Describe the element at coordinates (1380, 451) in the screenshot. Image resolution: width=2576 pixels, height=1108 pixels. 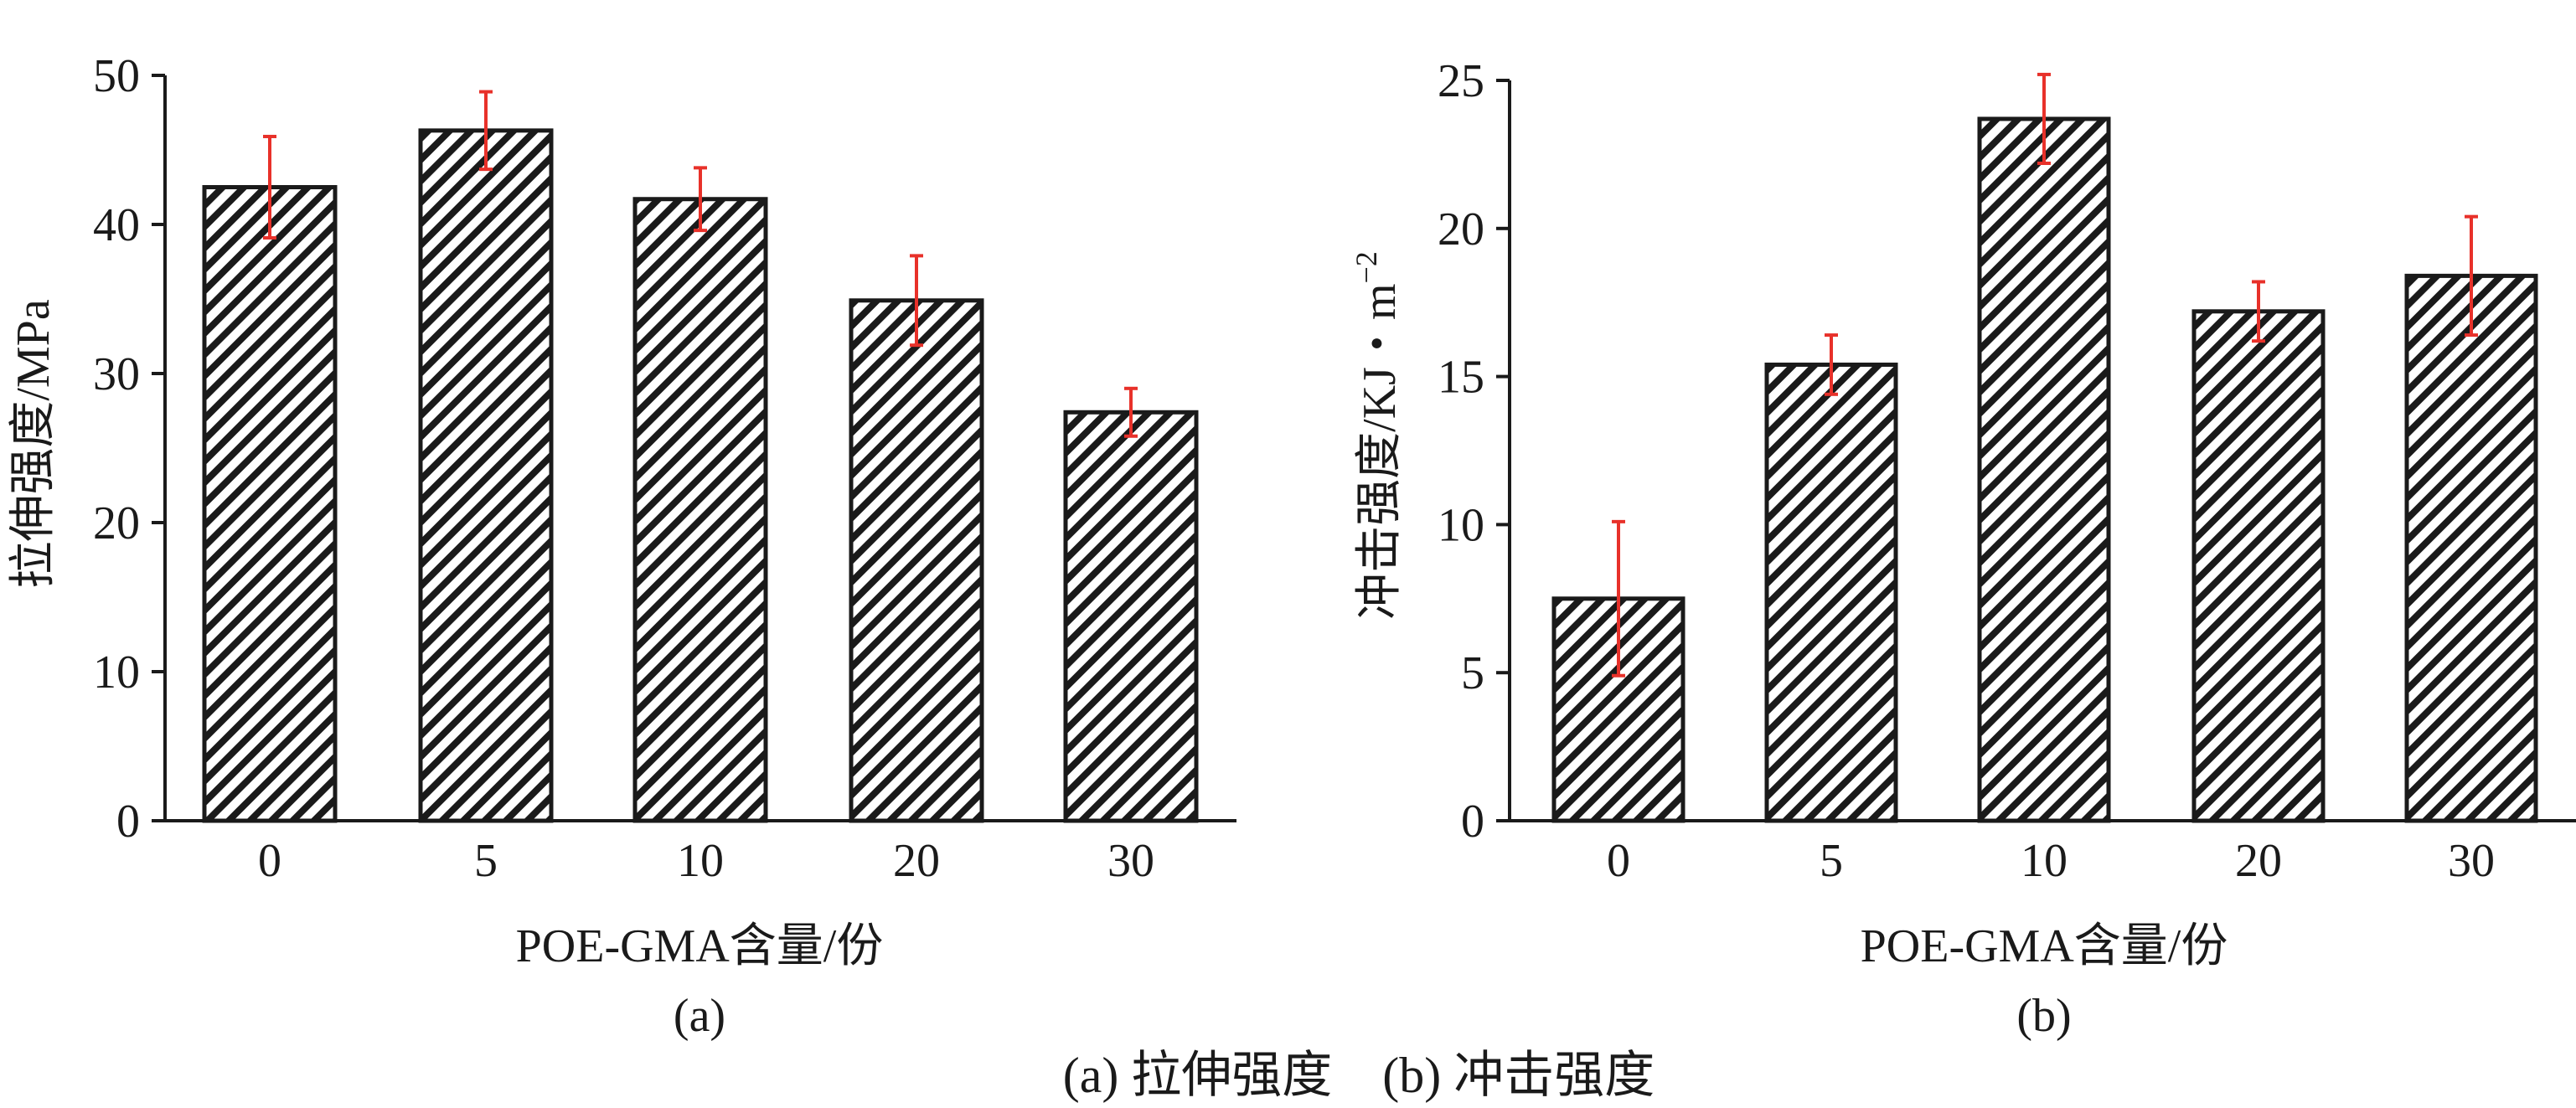
I see `y-axis-label-text: 冲击强度/KJ・m` at that location.